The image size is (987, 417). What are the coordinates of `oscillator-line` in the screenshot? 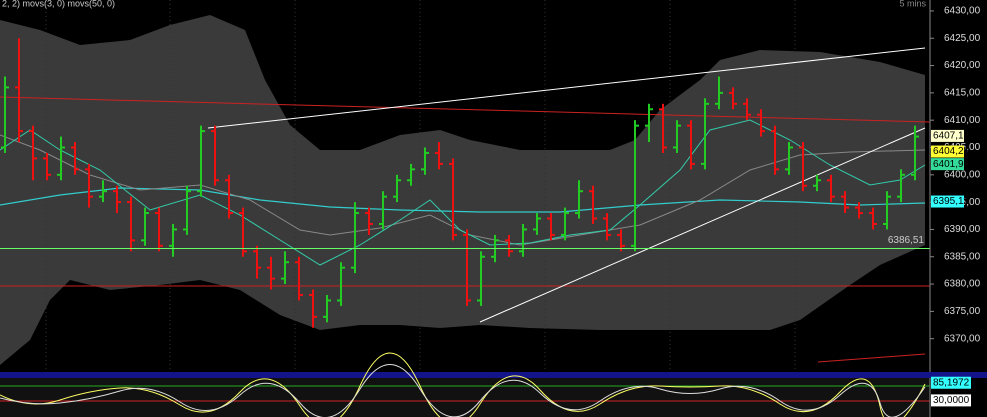 It's located at (463, 384).